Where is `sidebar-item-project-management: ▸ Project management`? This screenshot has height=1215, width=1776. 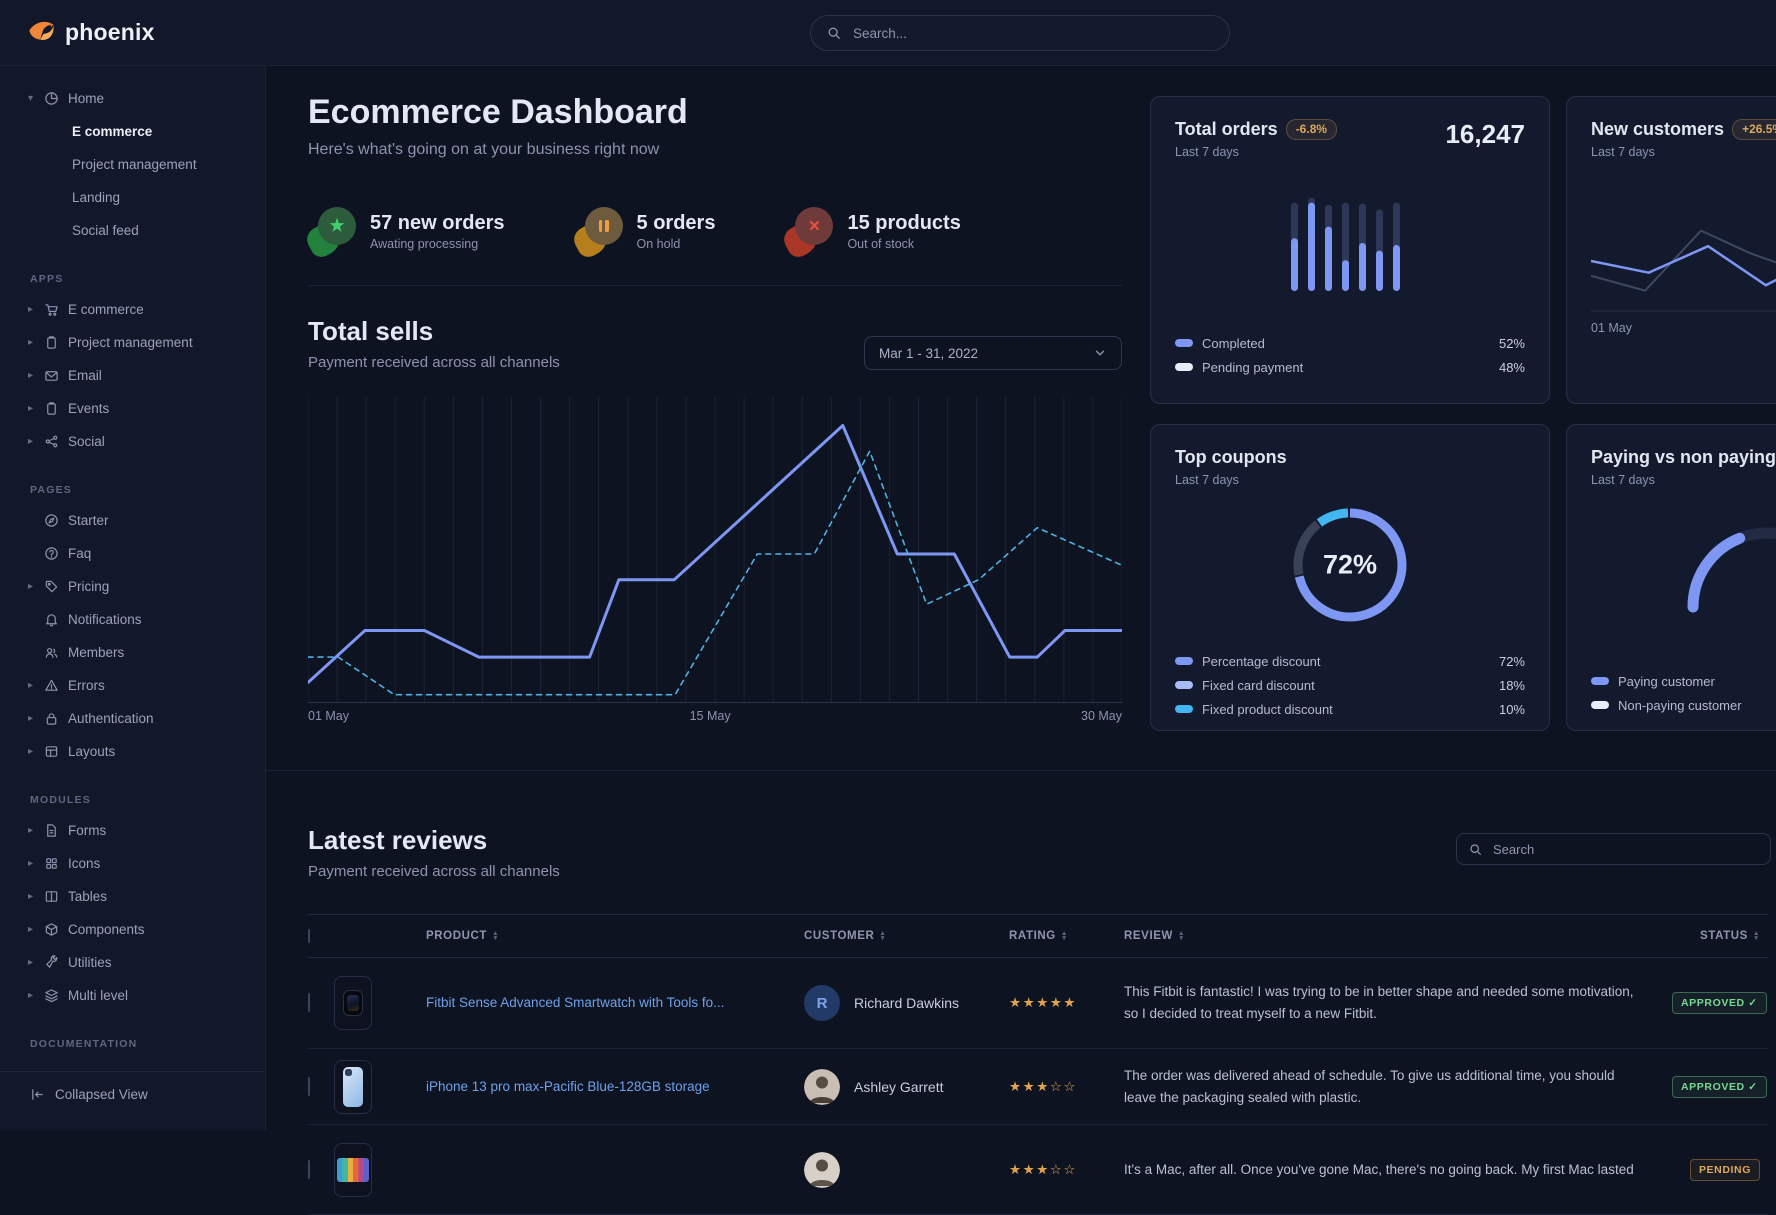 sidebar-item-project-management: ▸ Project management is located at coordinates (132, 342).